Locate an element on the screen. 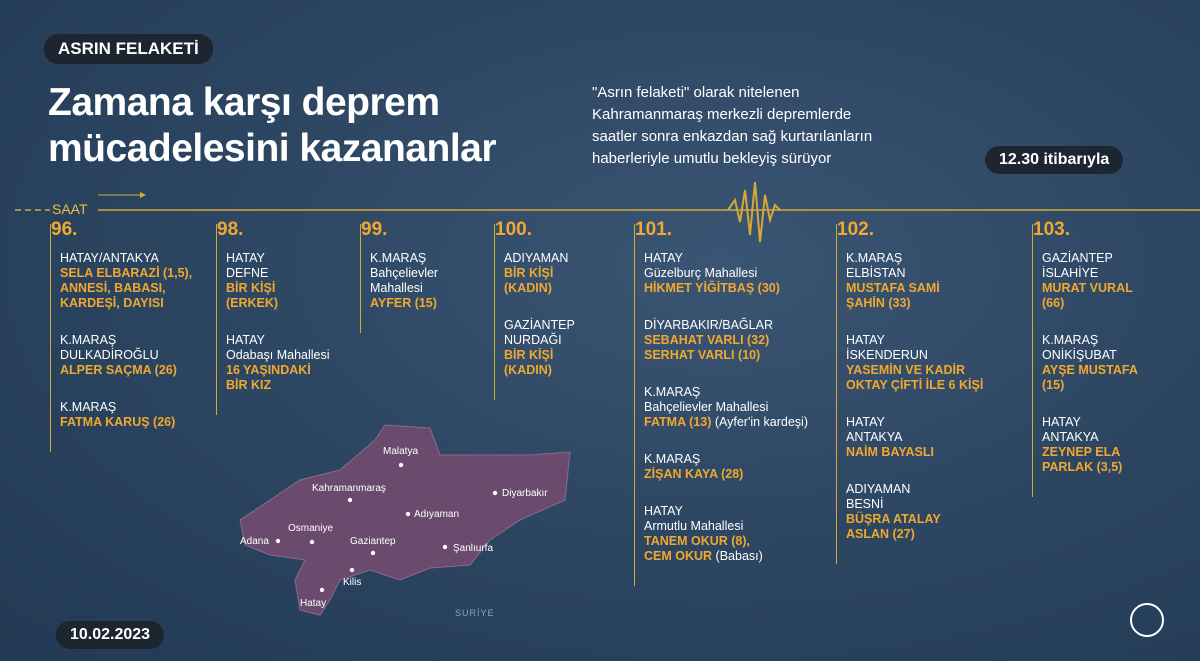 The height and width of the screenshot is (661, 1200). name: ZEYNEP ELA is located at coordinates (1081, 452).